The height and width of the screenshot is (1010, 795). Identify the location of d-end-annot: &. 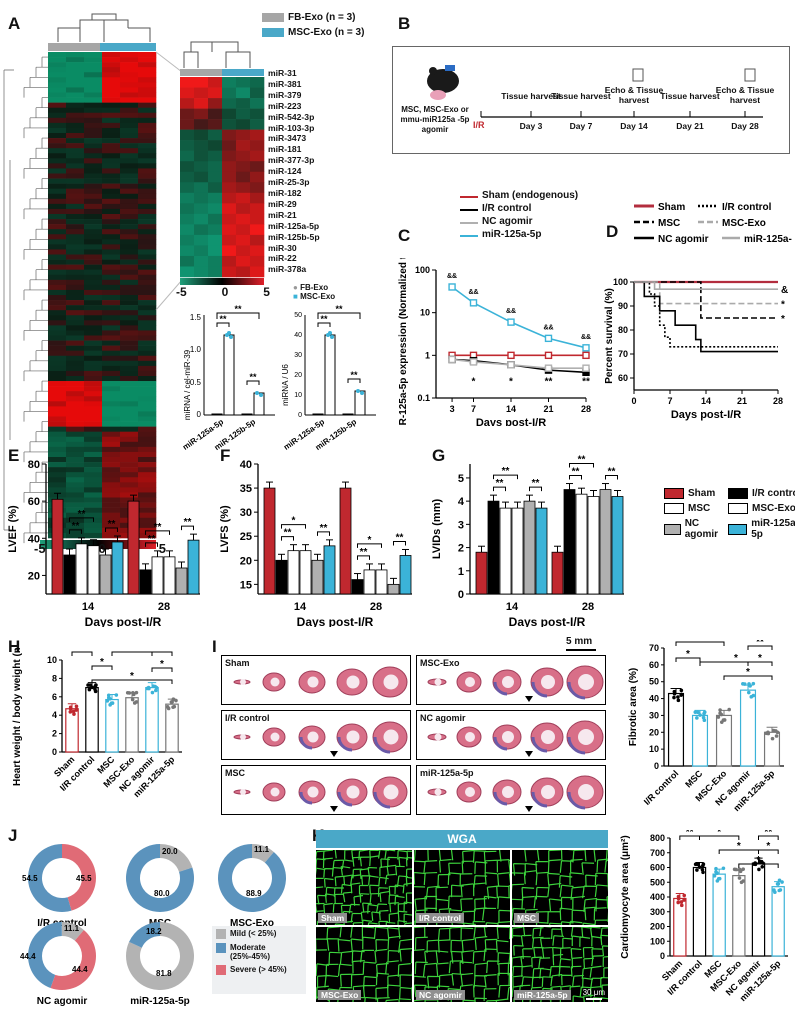
(784, 290).